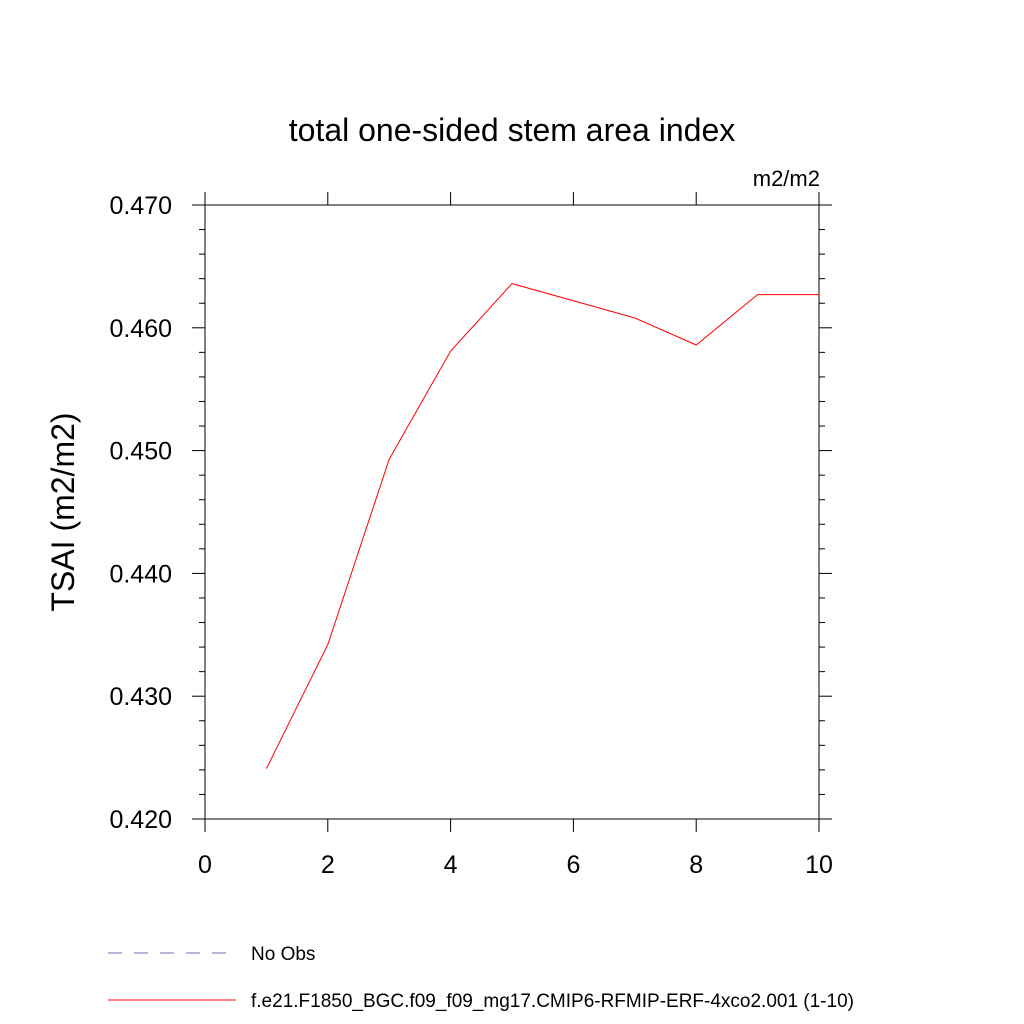  What do you see at coordinates (573, 865) in the screenshot?
I see `x-tick-label: 6` at bounding box center [573, 865].